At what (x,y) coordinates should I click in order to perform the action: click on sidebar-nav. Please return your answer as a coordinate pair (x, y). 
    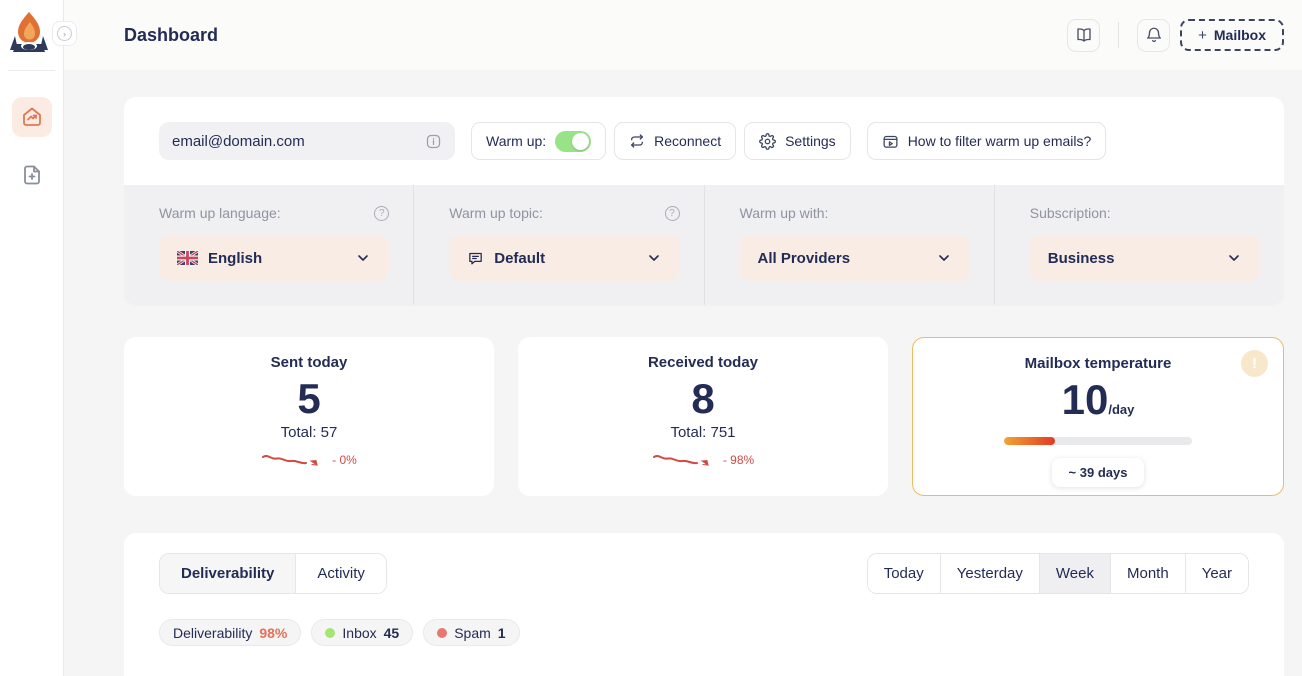
    Looking at the image, I should click on (31, 146).